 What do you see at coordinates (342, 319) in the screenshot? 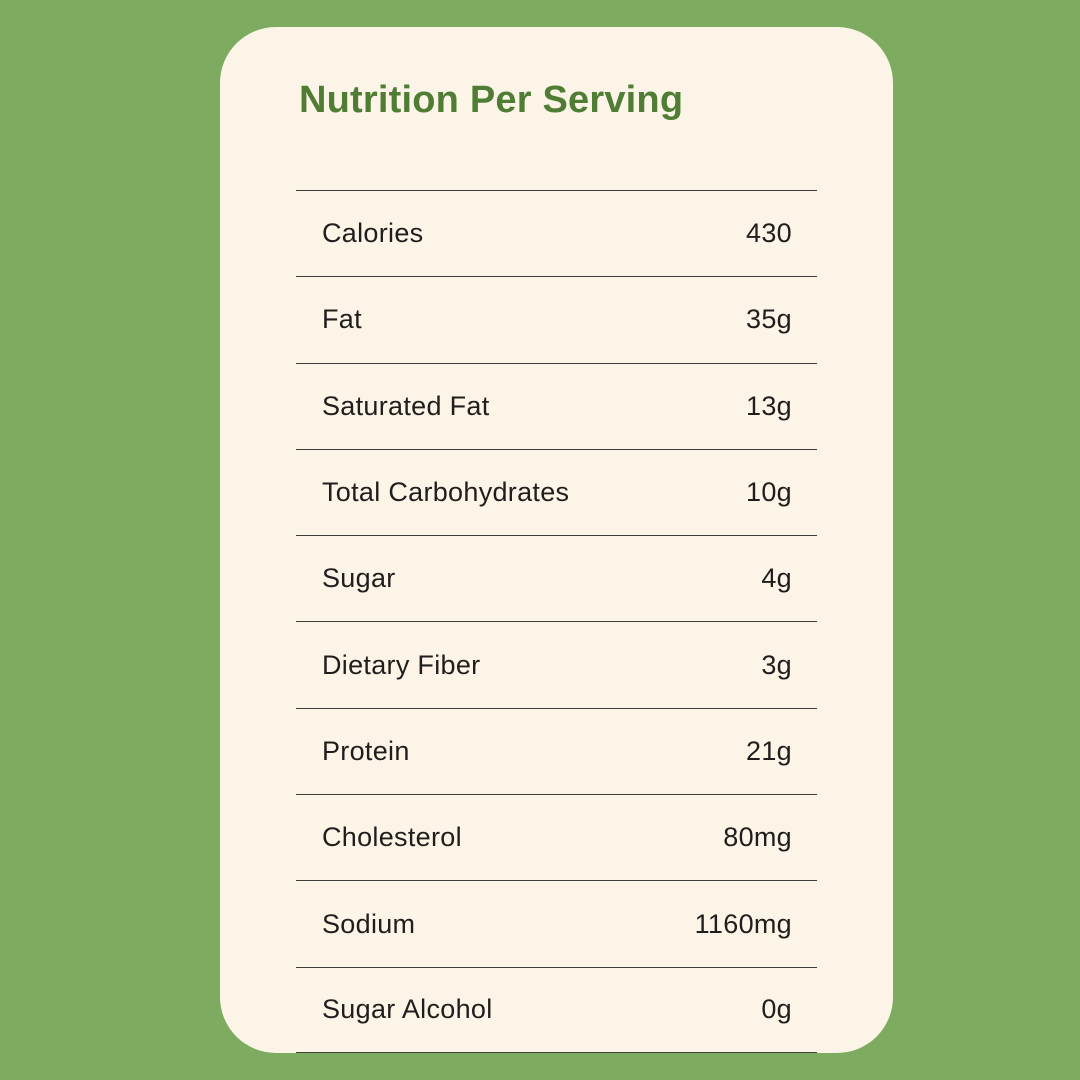
I see `nutrient-label: Fat` at bounding box center [342, 319].